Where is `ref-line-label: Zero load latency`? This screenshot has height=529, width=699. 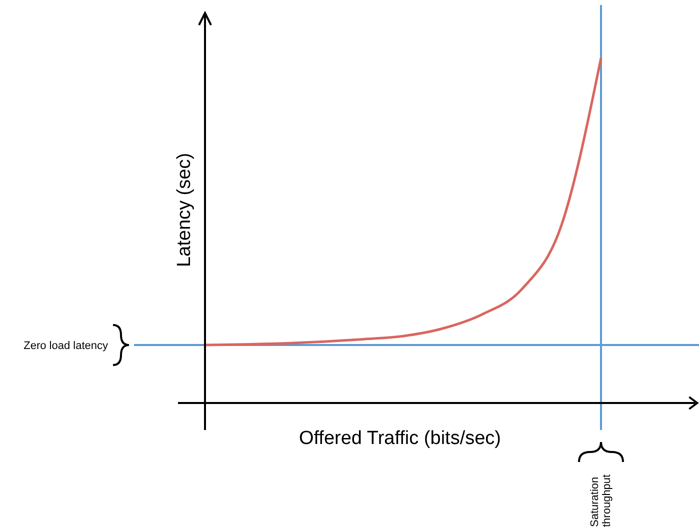
ref-line-label: Zero load latency is located at coordinates (66, 346).